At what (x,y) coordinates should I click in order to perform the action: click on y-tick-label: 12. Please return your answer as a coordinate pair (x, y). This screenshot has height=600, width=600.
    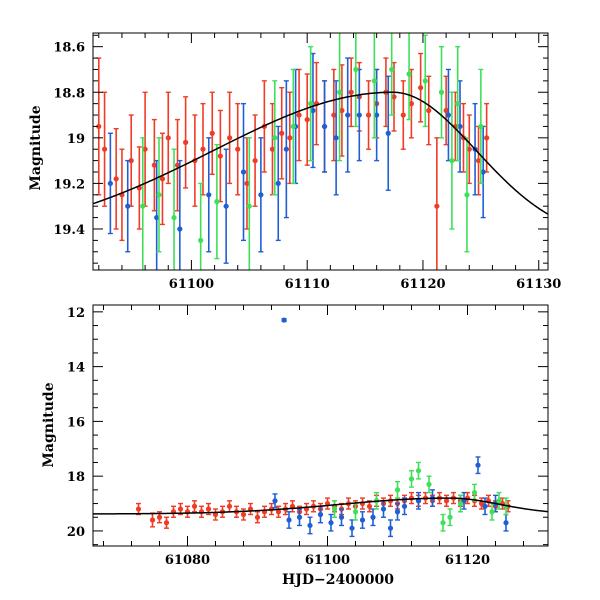
    Looking at the image, I should click on (76, 313).